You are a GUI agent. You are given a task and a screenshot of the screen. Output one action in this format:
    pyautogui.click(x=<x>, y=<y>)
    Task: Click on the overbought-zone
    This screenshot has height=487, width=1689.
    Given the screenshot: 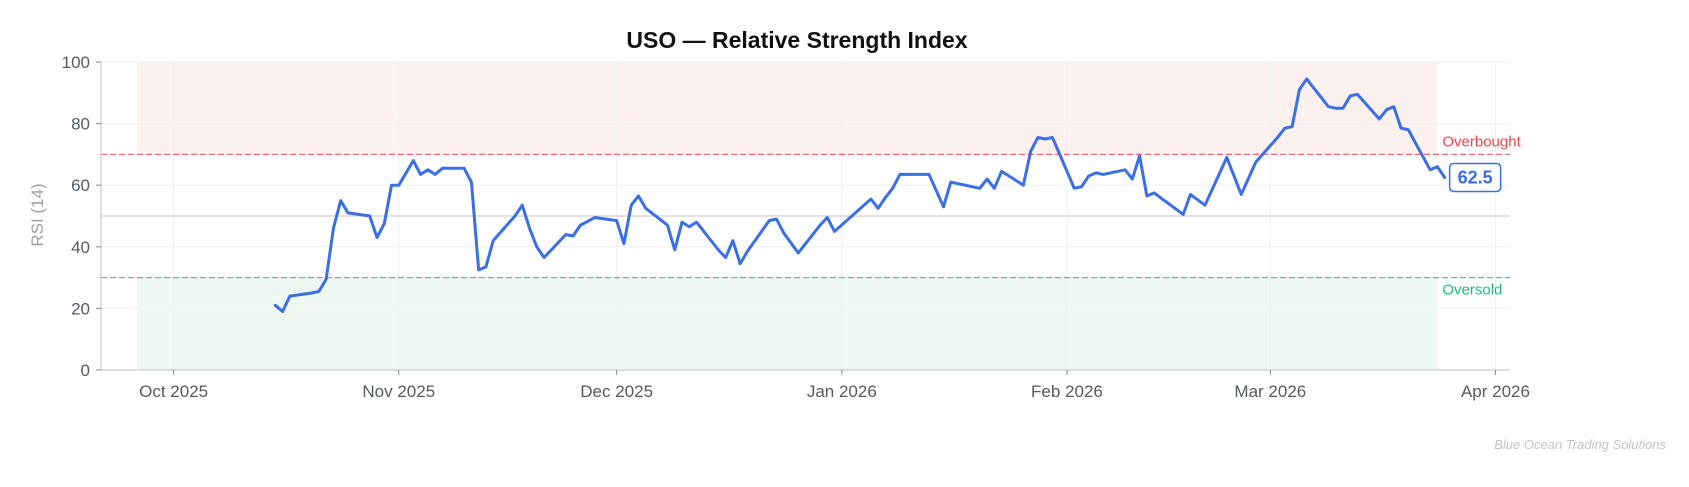 What is the action you would take?
    pyautogui.click(x=787, y=108)
    